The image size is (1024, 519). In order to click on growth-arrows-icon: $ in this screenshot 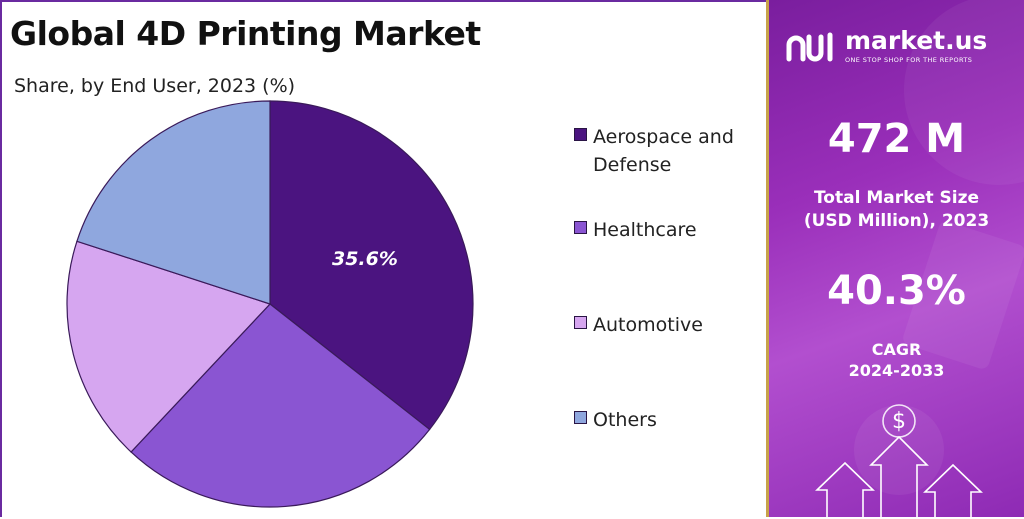, I will do `click(899, 460)`.